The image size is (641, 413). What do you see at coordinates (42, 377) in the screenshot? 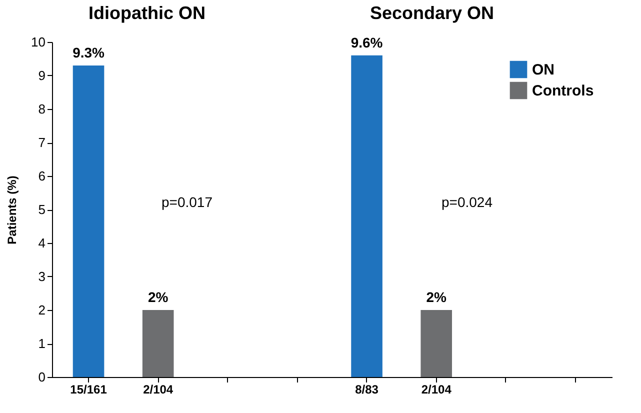
I see `y-tick-label: 0` at bounding box center [42, 377].